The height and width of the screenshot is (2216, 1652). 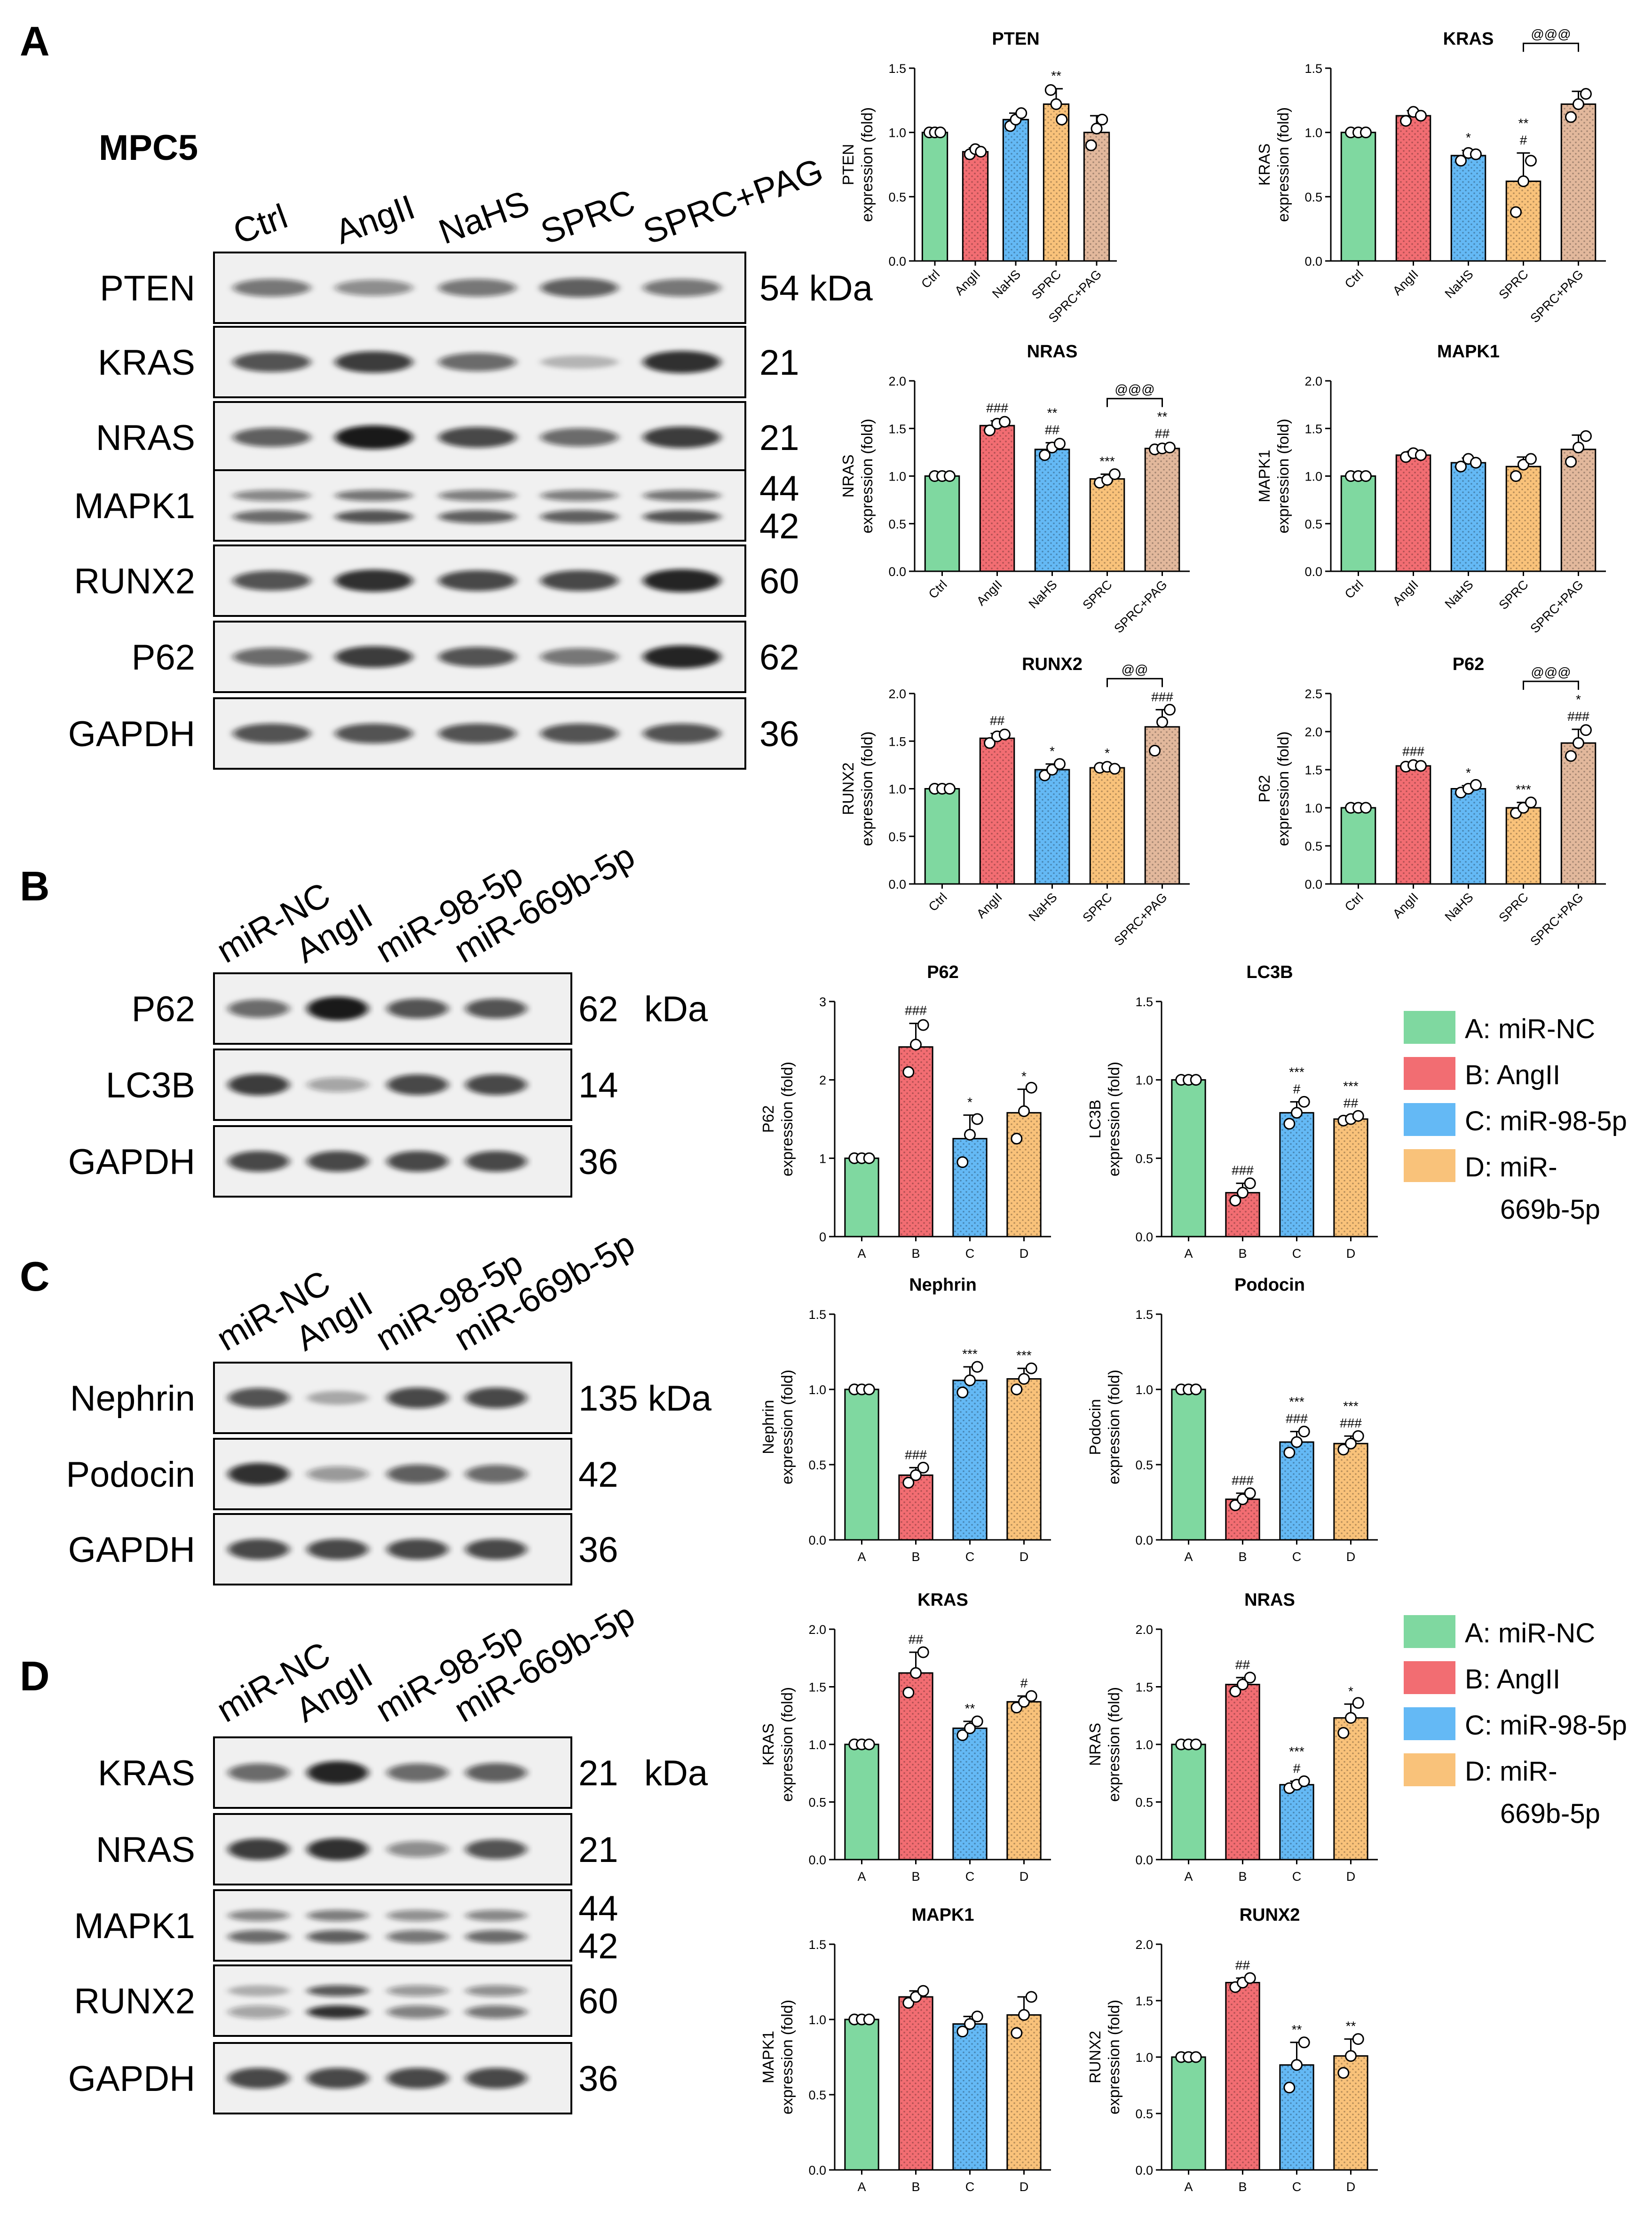 I want to click on legend-label-d: D: miR-, so click(x=1511, y=1167).